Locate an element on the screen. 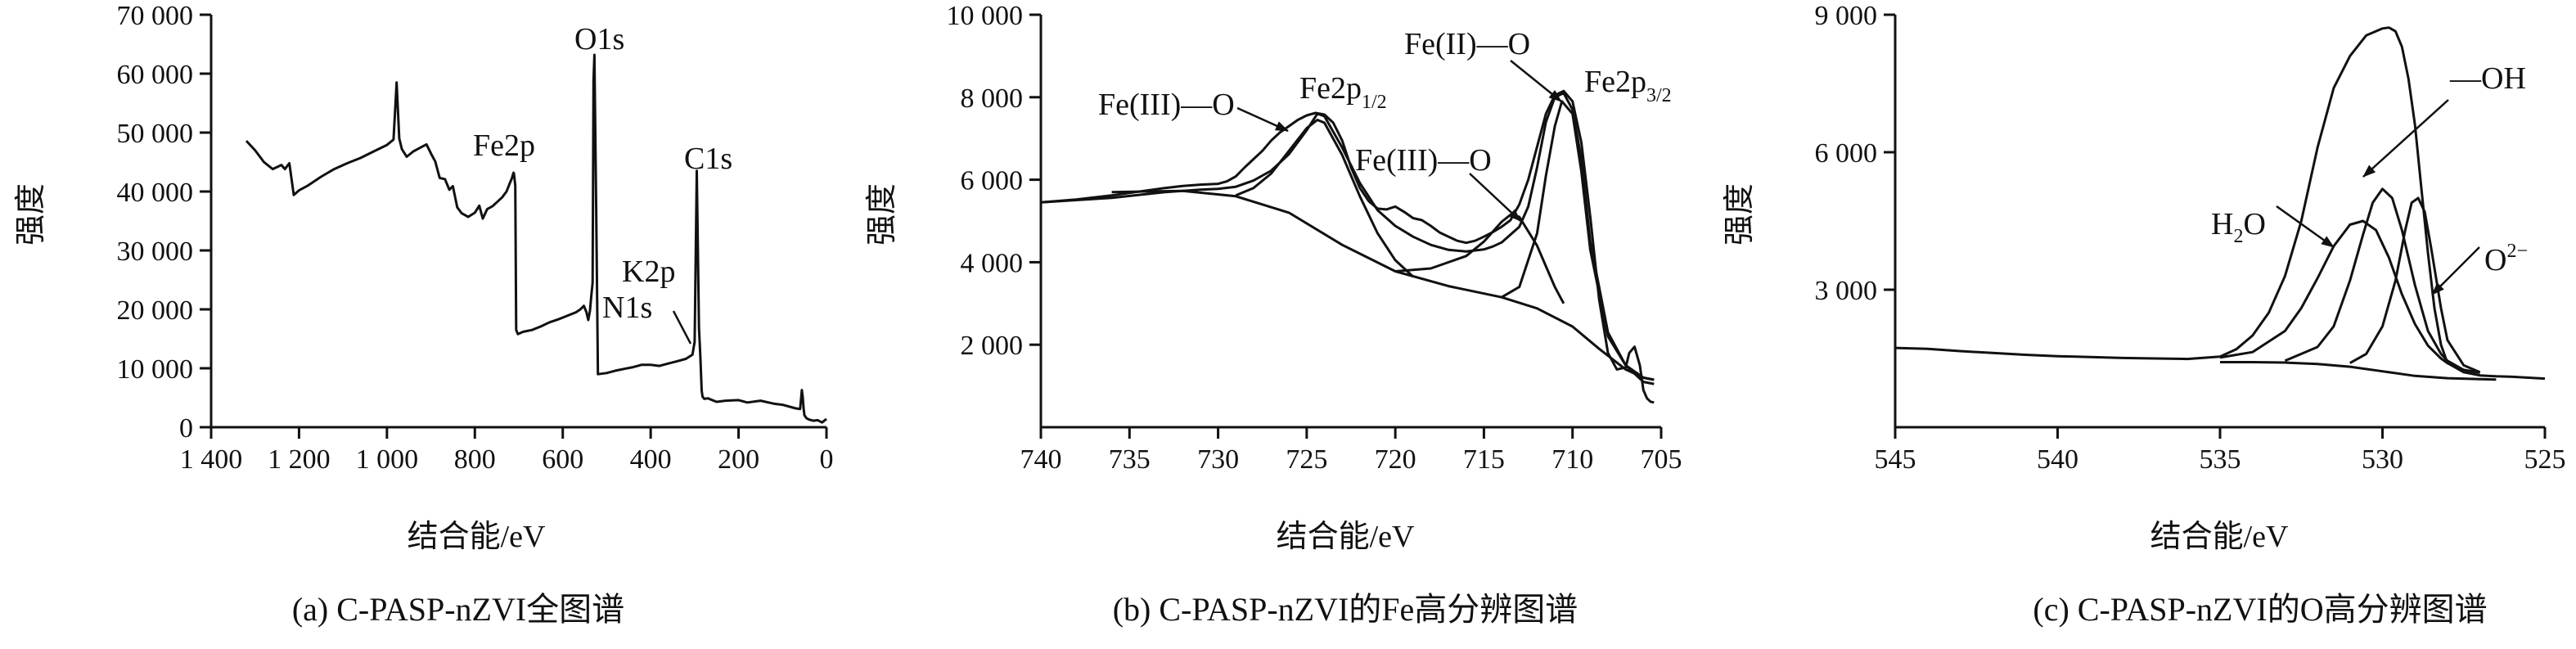 Image resolution: width=2576 pixels, height=649 pixels. panel-b-annotation-fe3-o-mid: Fe(III)—O is located at coordinates (1423, 160).